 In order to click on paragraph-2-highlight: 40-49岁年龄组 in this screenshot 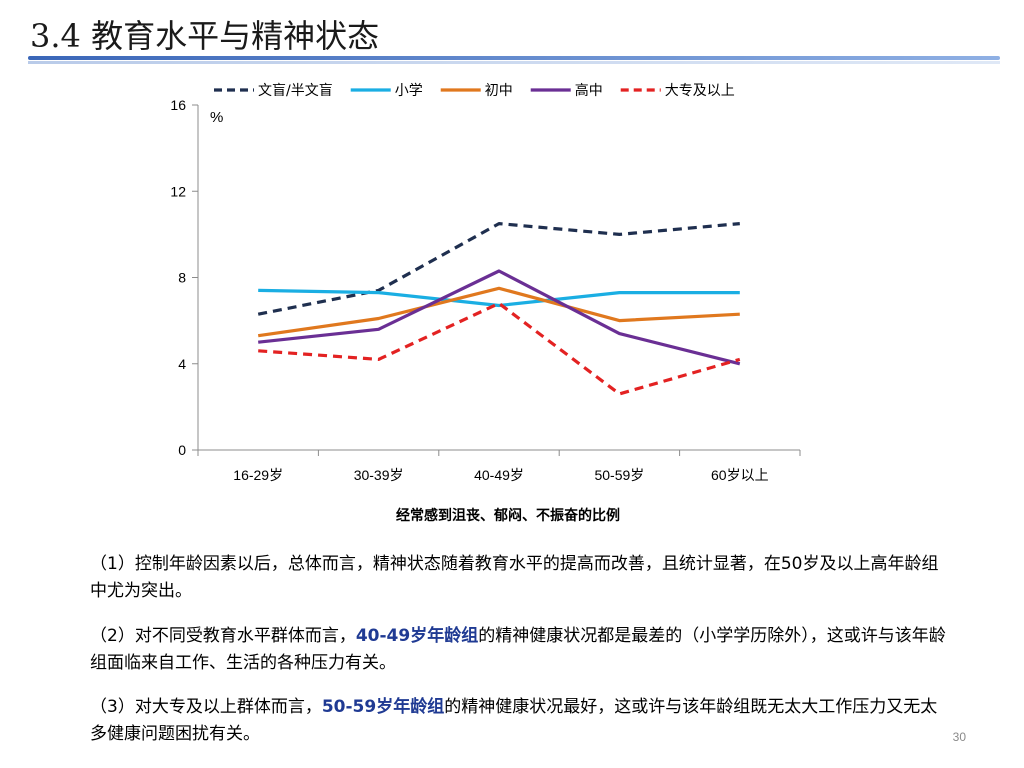, I will do `click(417, 636)`.